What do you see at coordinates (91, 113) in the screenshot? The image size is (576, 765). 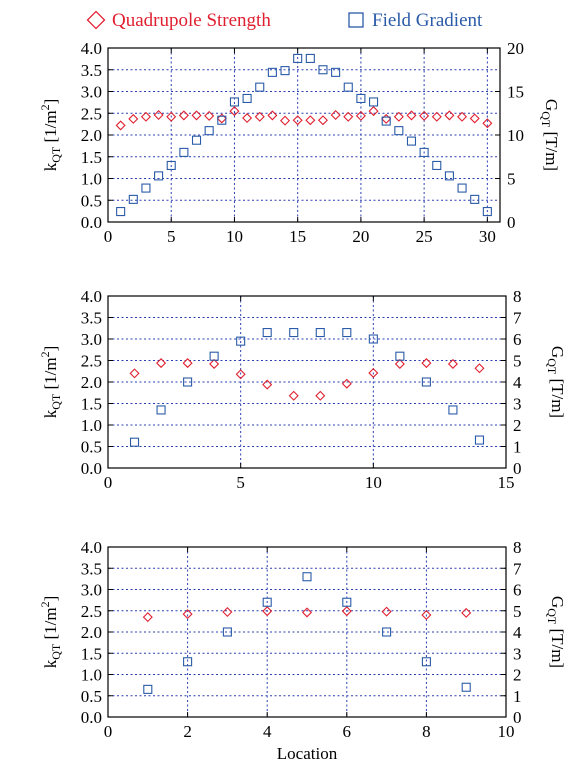 I see `y-left-tick-label: 2.5` at bounding box center [91, 113].